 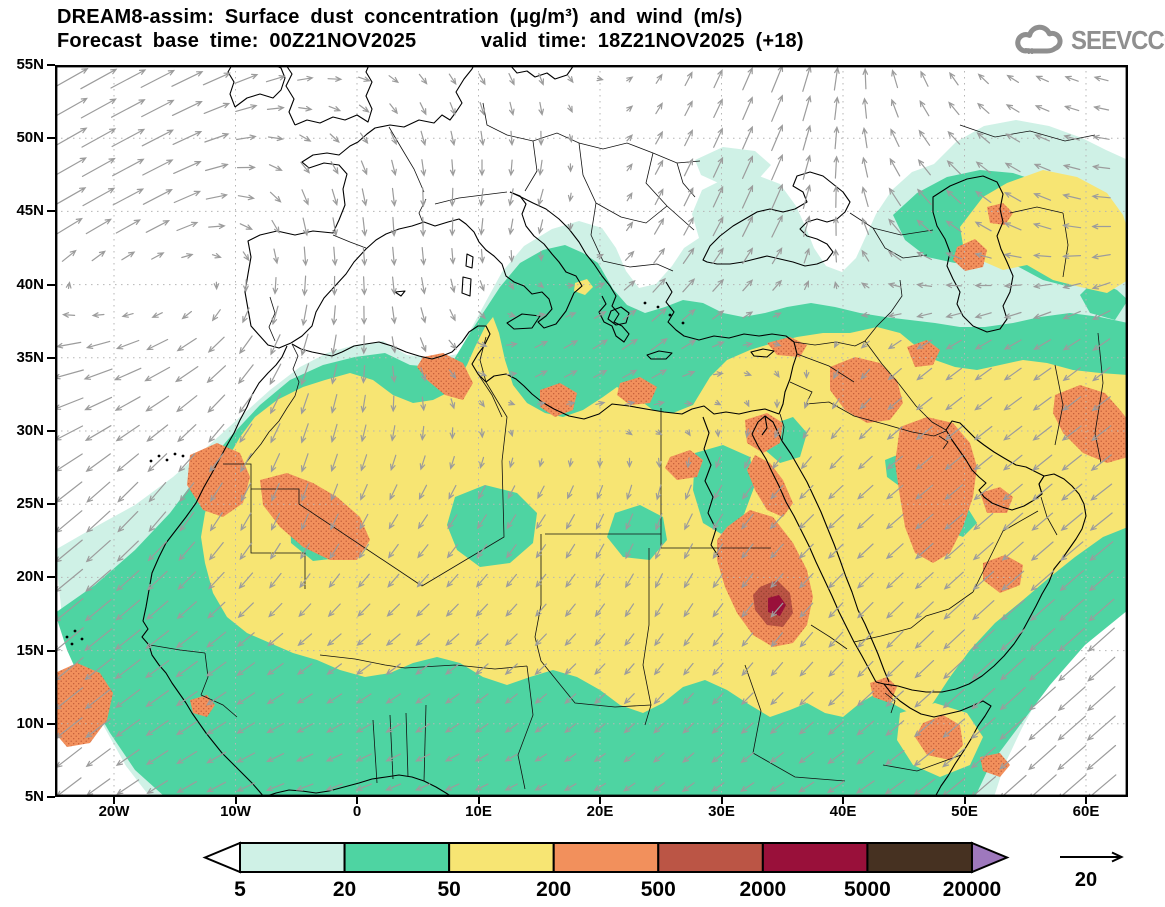 What do you see at coordinates (1092, 857) in the screenshot?
I see `reference-arrow-shaft` at bounding box center [1092, 857].